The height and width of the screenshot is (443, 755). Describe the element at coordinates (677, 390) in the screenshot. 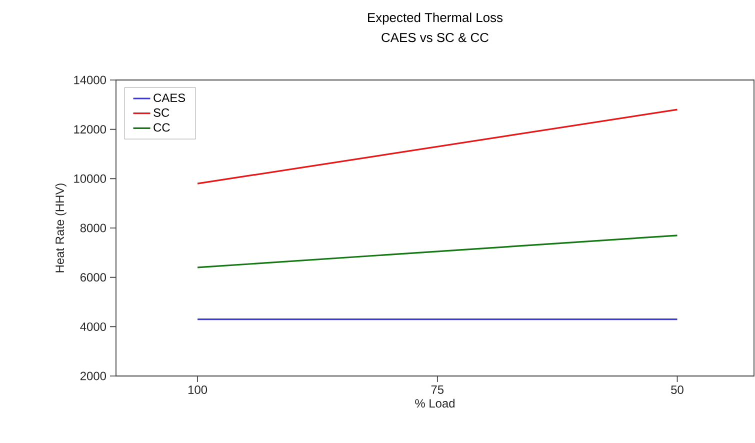

I see `x-tick-label: 50` at that location.